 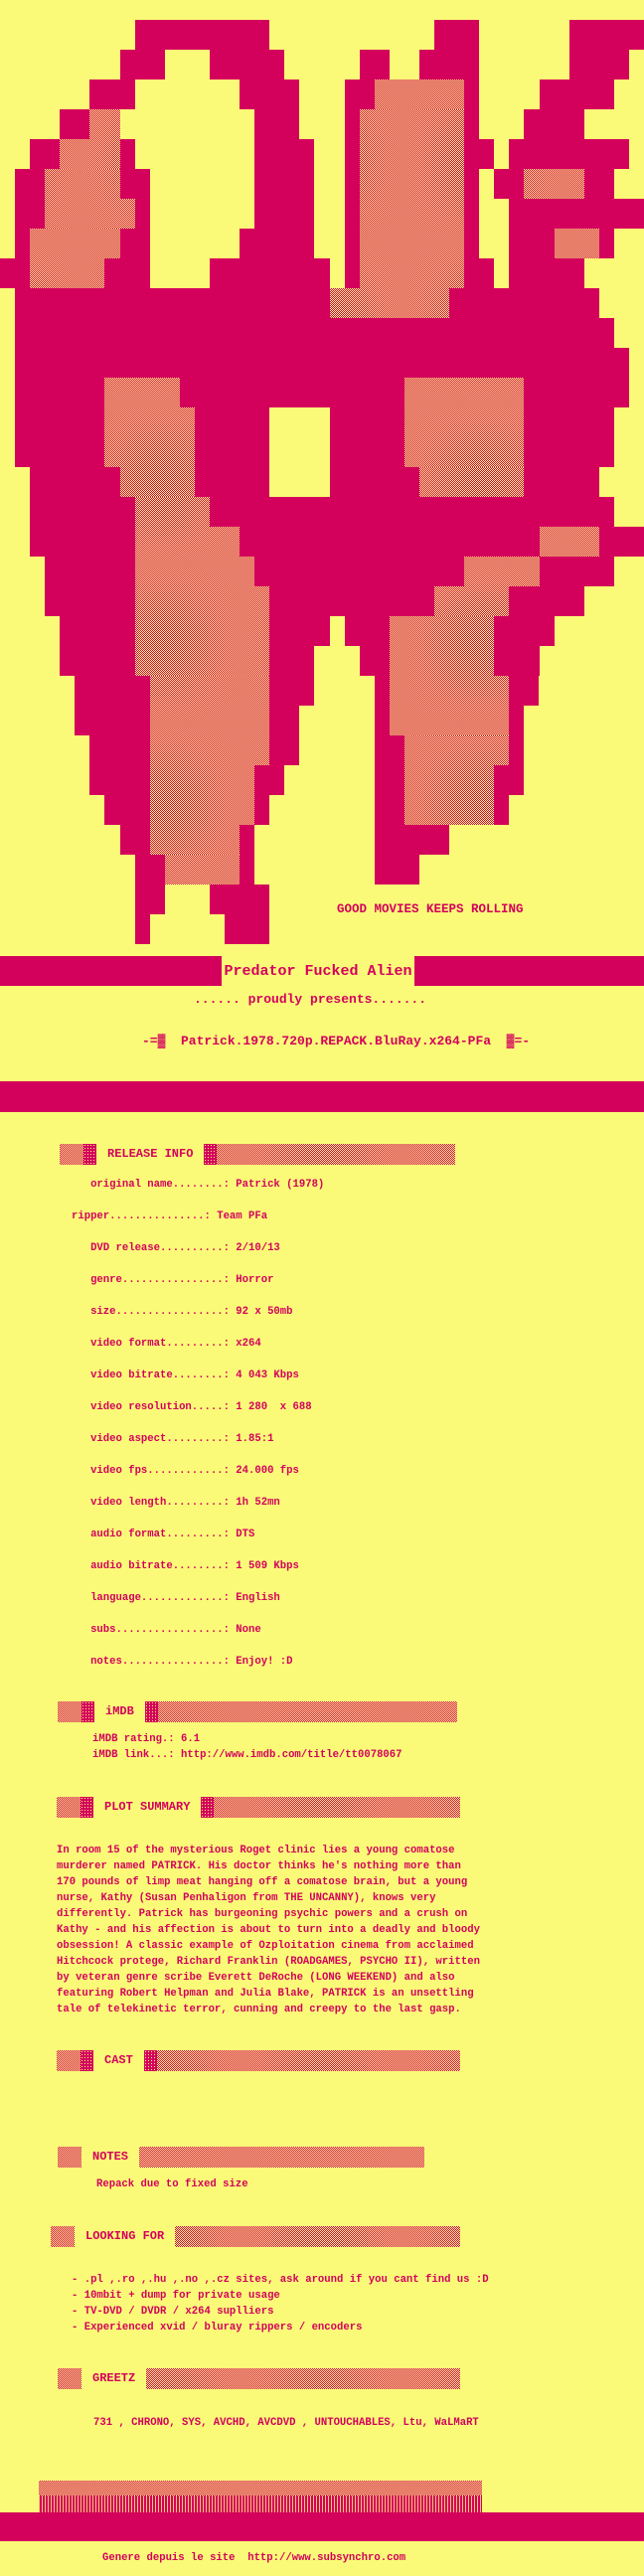 What do you see at coordinates (257, 1154) in the screenshot?
I see `section-header-release-info: RELEASE INFO` at bounding box center [257, 1154].